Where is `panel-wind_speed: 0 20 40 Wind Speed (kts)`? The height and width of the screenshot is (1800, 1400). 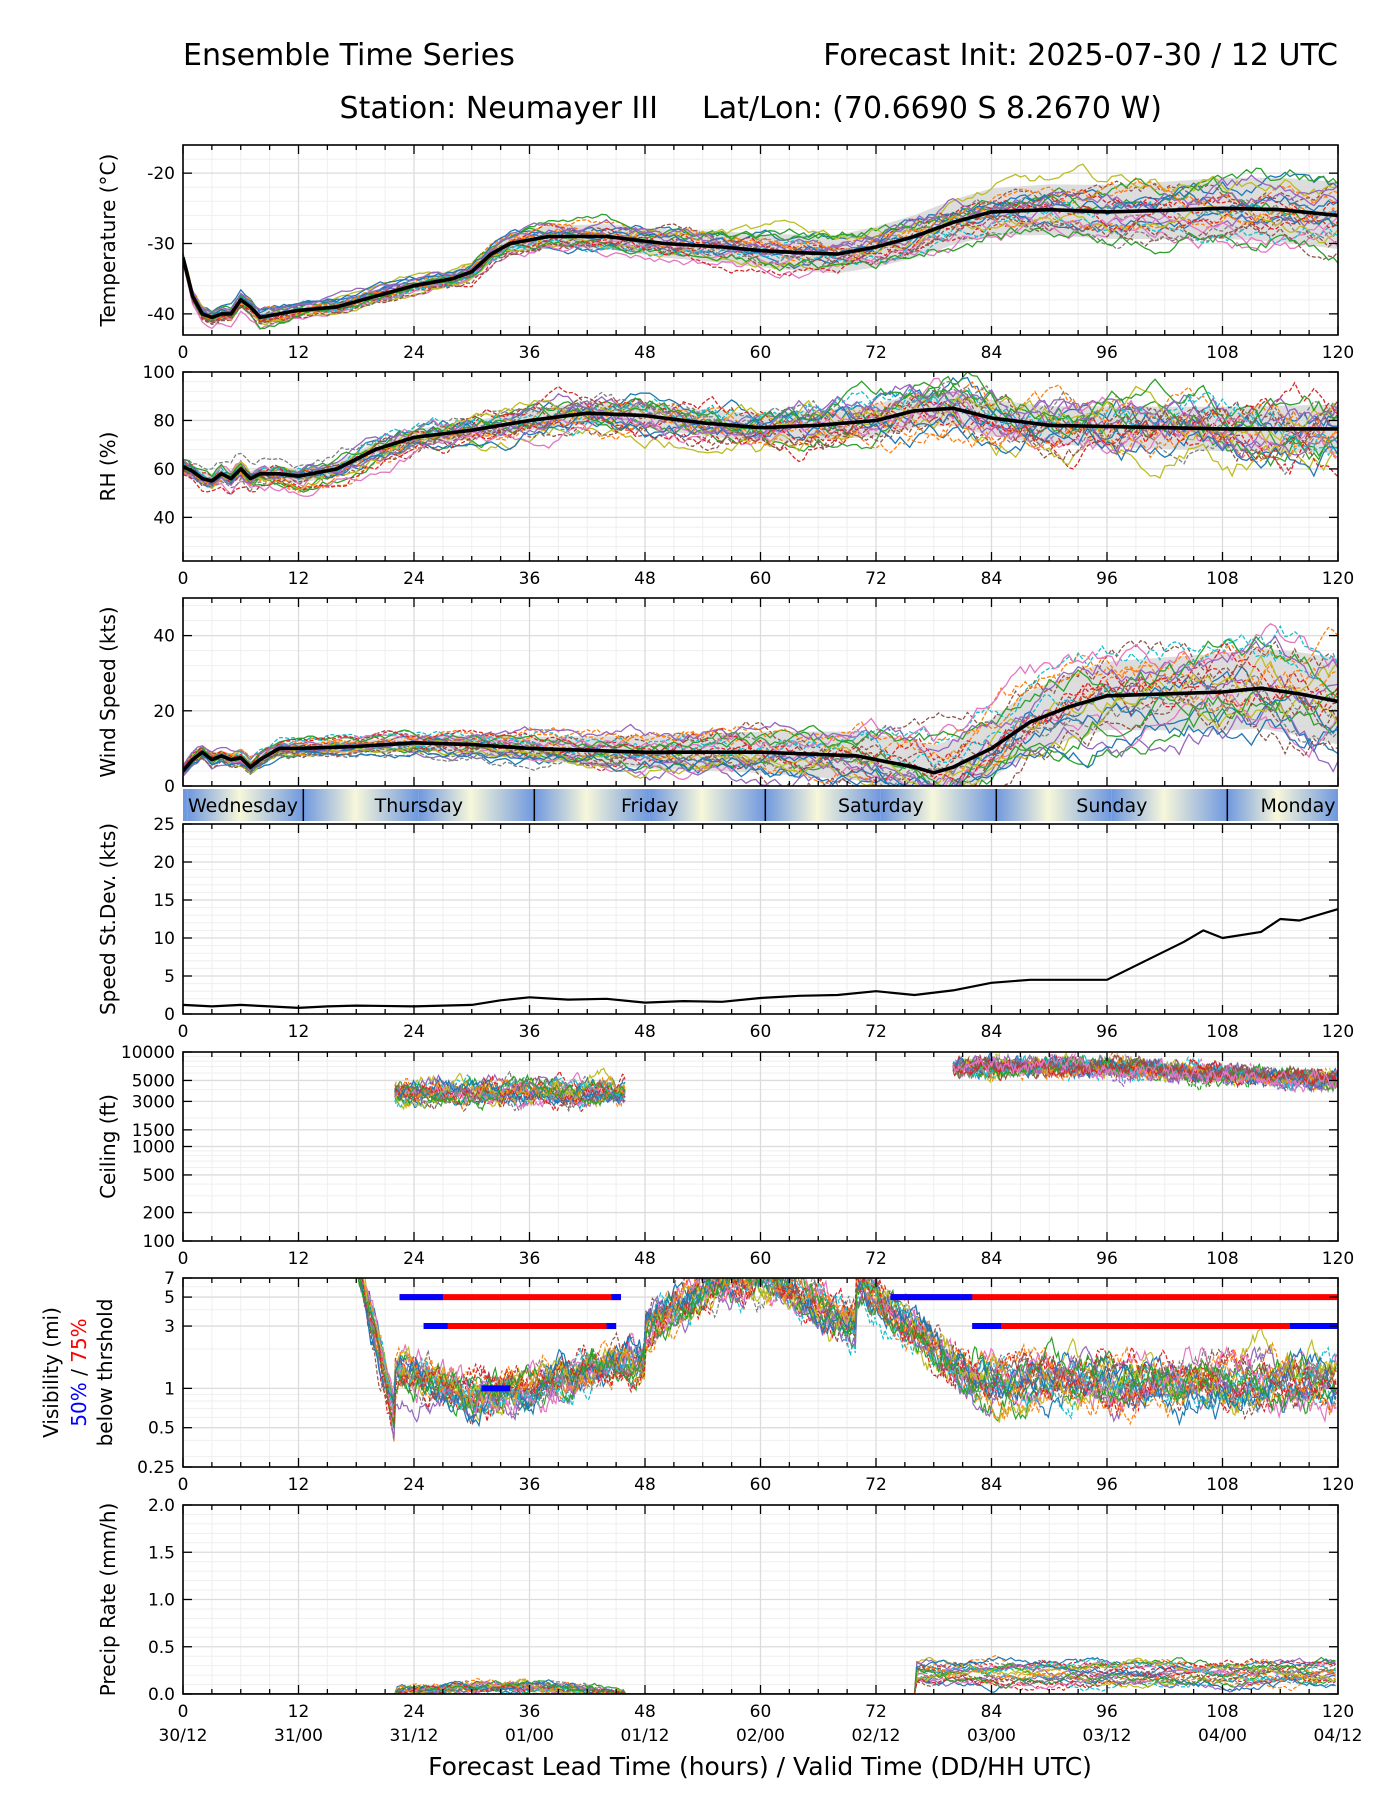 panel-wind_speed: 0 20 40 Wind Speed (kts) is located at coordinates (717, 697).